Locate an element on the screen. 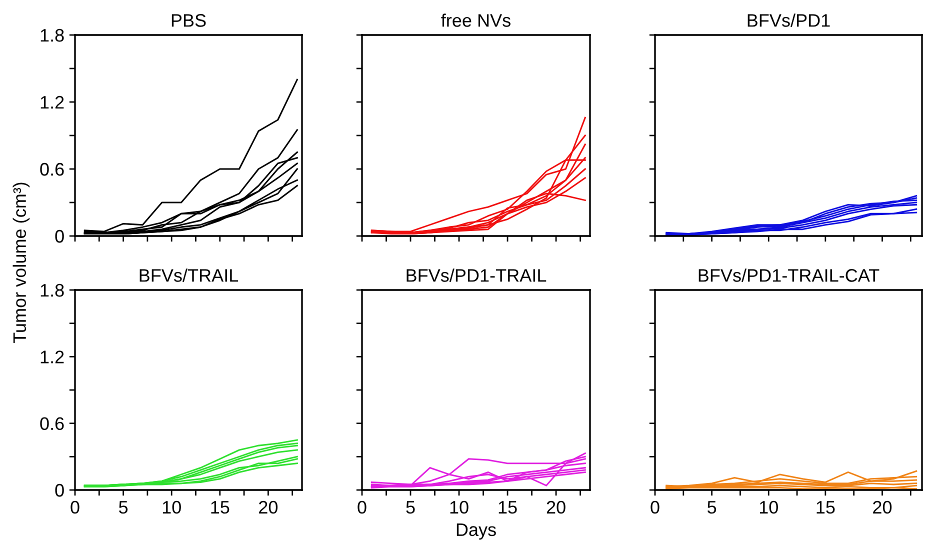 This screenshot has width=927, height=550. chart-title: BFVs/PD1-TRAIL is located at coordinates (476, 275).